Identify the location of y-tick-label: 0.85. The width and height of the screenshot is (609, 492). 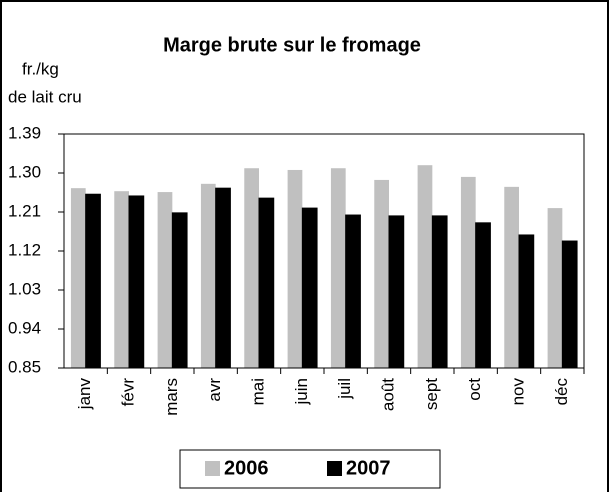
(24, 366).